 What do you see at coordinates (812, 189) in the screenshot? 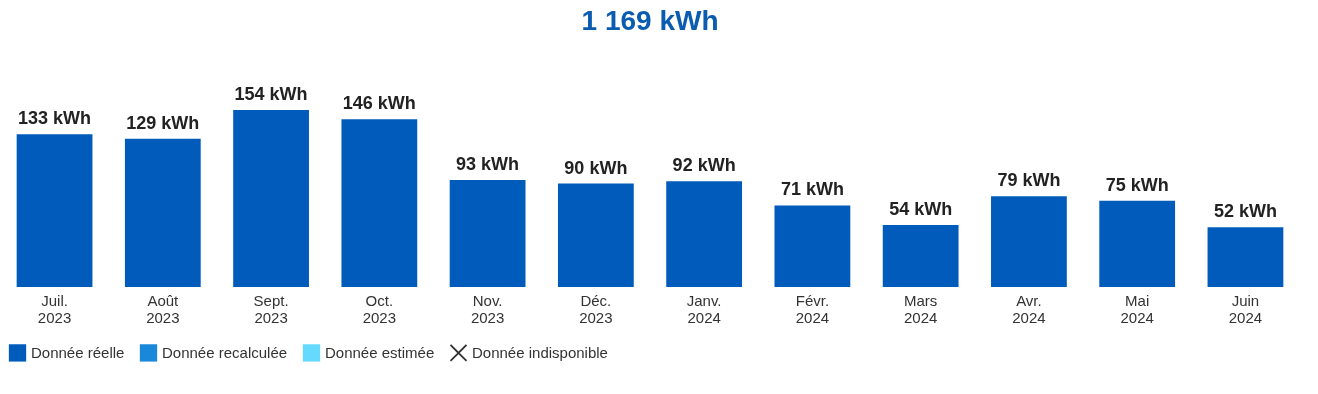
I see `data-label: 71 kWh` at bounding box center [812, 189].